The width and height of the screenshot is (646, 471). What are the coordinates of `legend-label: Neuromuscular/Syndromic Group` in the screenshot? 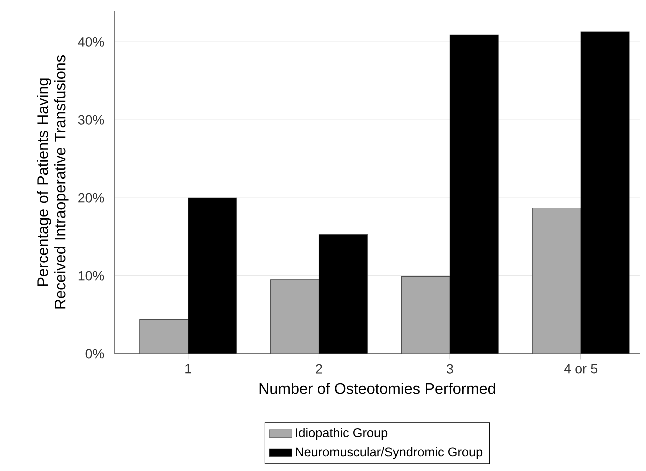 It's located at (389, 453).